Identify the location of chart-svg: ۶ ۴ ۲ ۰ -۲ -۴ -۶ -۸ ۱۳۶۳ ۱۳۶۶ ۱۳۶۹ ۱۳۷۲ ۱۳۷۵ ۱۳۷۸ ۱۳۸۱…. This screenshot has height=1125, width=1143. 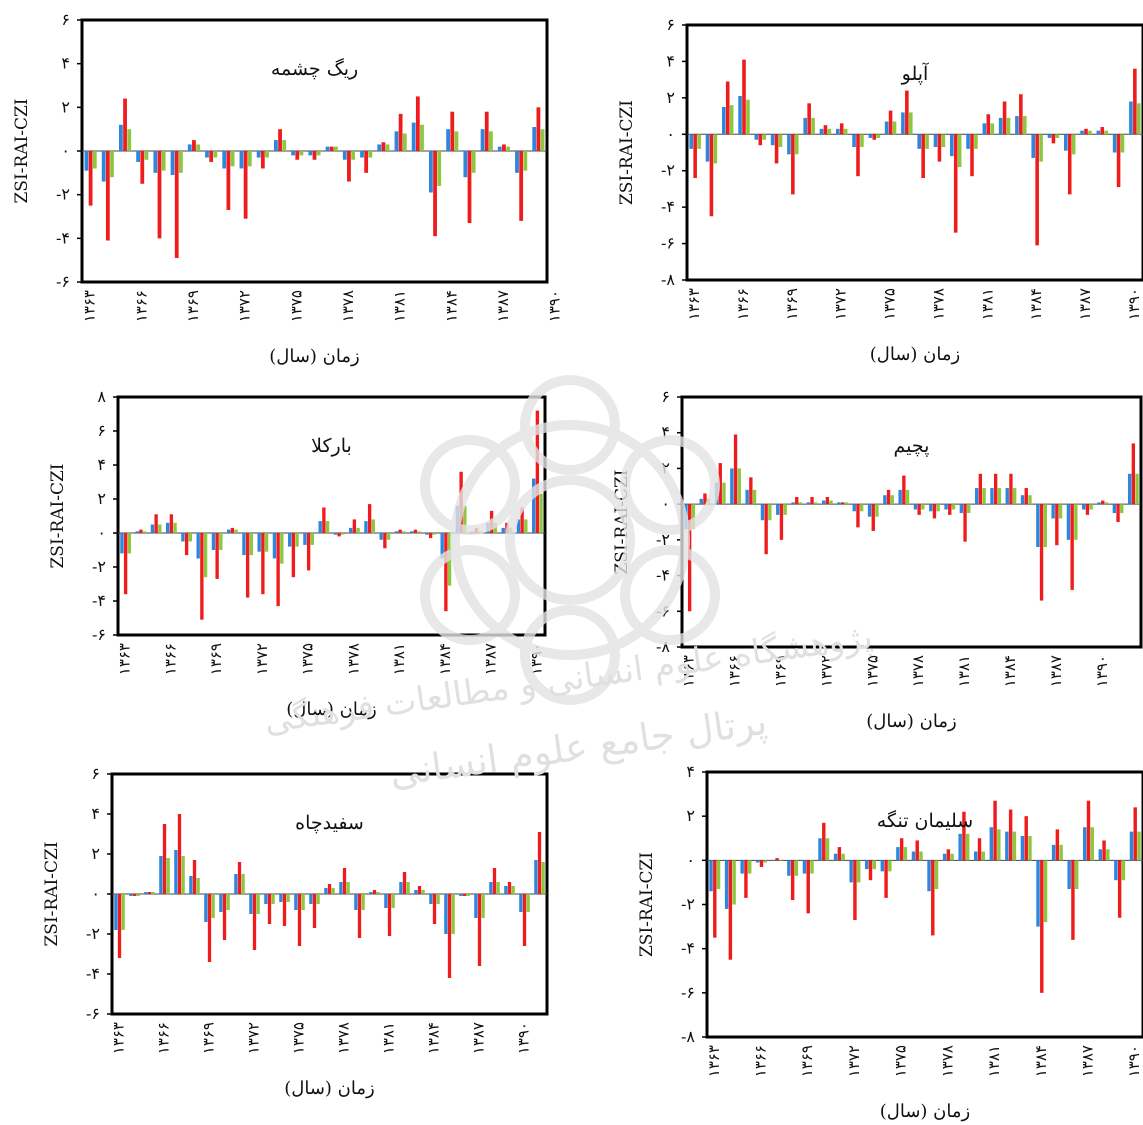
(877, 559).